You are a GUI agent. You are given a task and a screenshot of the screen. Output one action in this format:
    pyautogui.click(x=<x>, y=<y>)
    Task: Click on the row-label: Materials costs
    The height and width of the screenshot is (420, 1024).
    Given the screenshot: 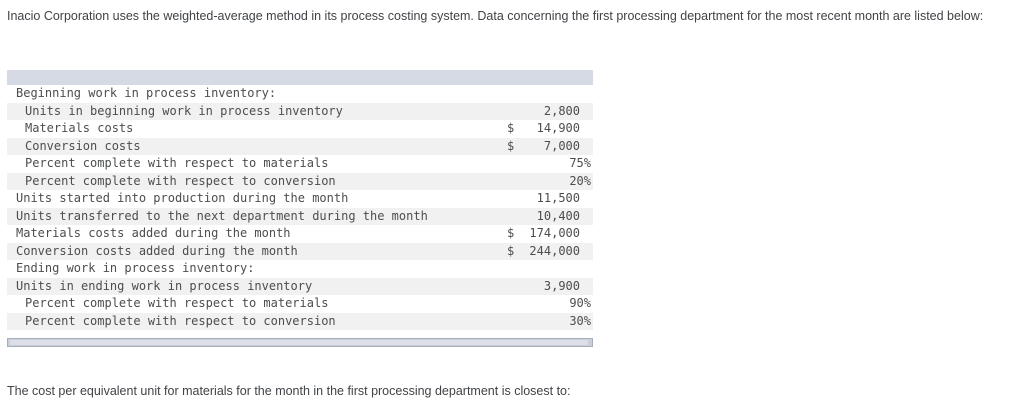 What is the action you would take?
    pyautogui.click(x=79, y=128)
    